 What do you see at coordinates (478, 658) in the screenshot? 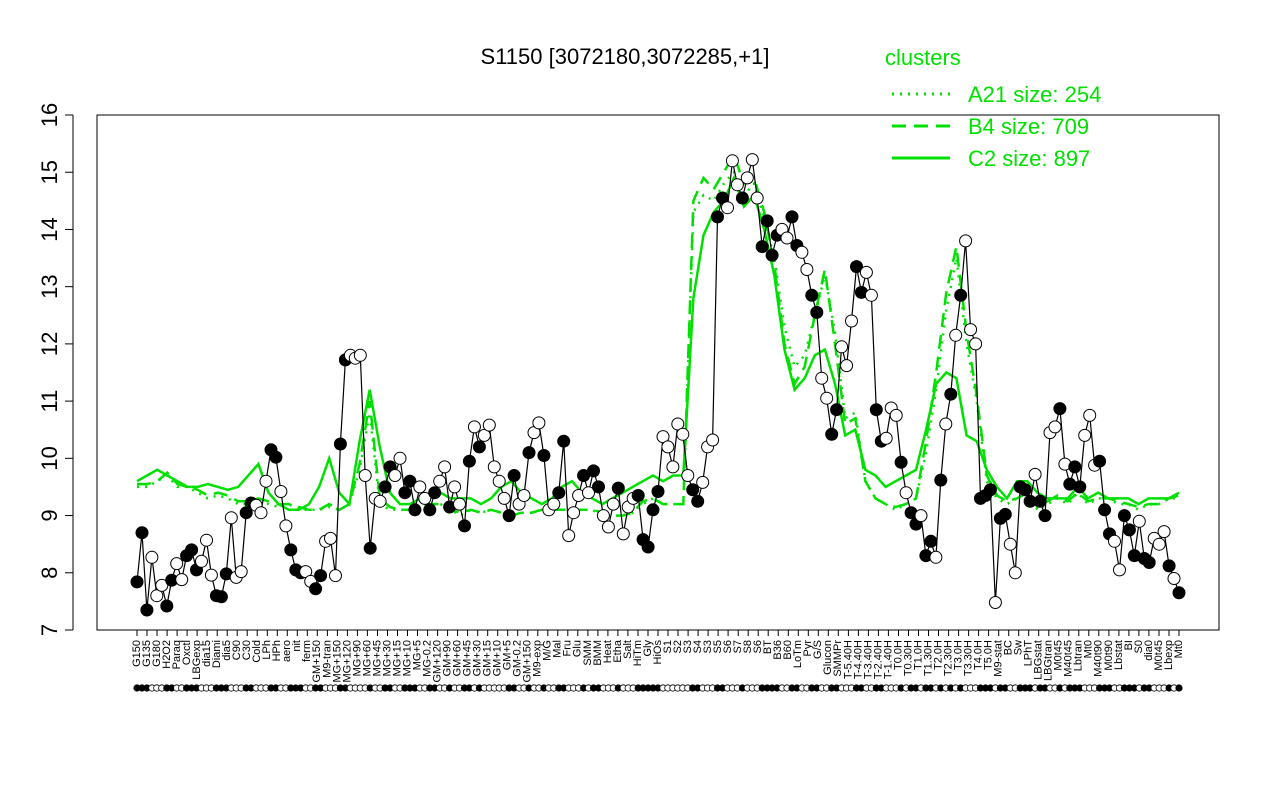
I see `x-tick-label: GM+30` at bounding box center [478, 658].